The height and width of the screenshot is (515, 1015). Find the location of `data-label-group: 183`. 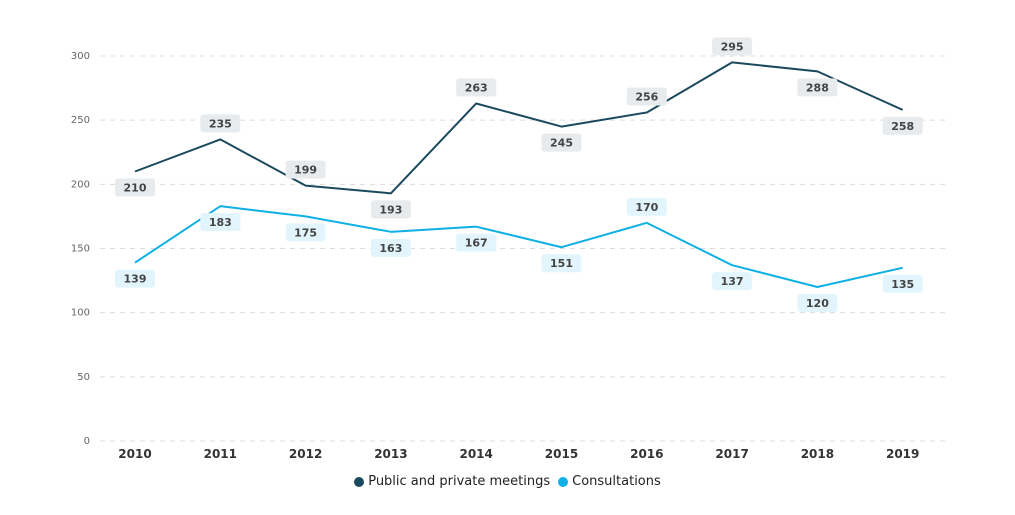

data-label-group: 183 is located at coordinates (220, 222).